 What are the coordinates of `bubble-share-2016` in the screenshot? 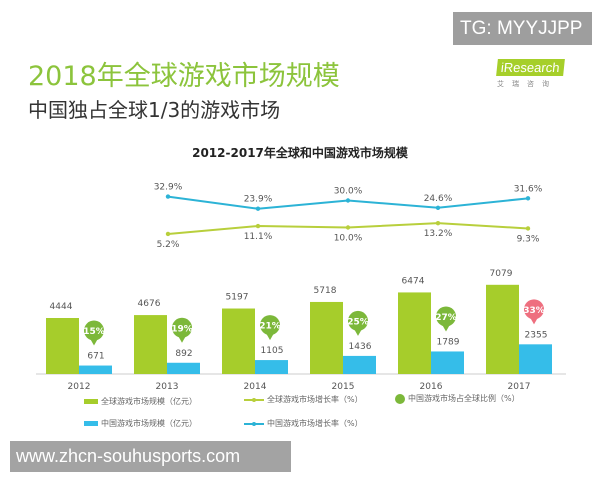 It's located at (446, 316).